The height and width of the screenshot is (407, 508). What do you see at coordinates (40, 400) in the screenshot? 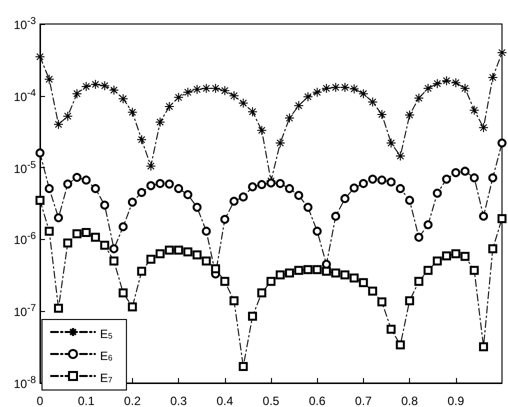
I see `x-tick-label: 0` at bounding box center [40, 400].